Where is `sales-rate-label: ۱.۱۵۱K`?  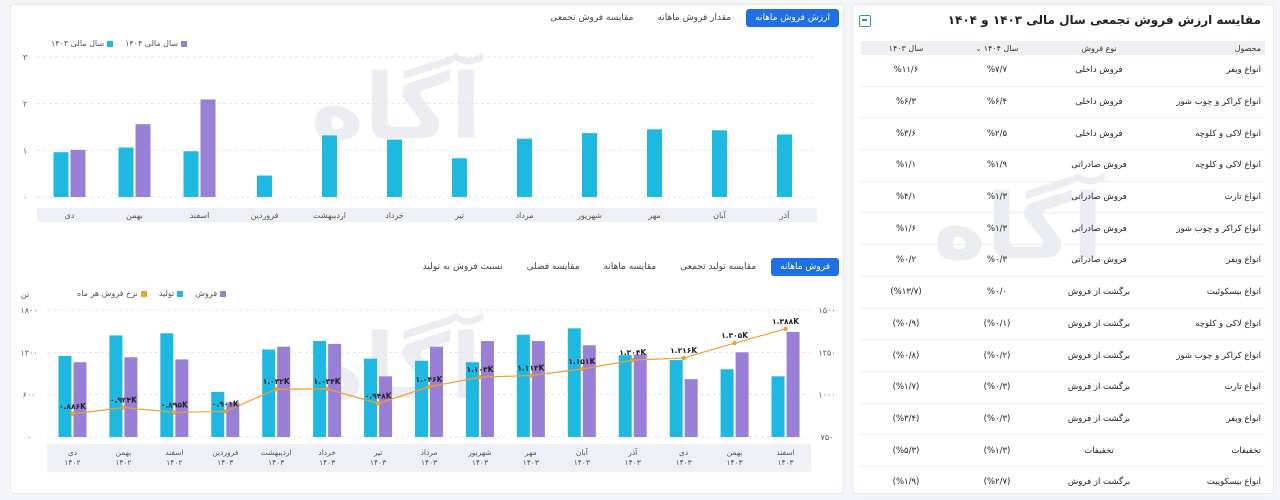
sales-rate-label: ۱.۱۵۱K is located at coordinates (582, 361).